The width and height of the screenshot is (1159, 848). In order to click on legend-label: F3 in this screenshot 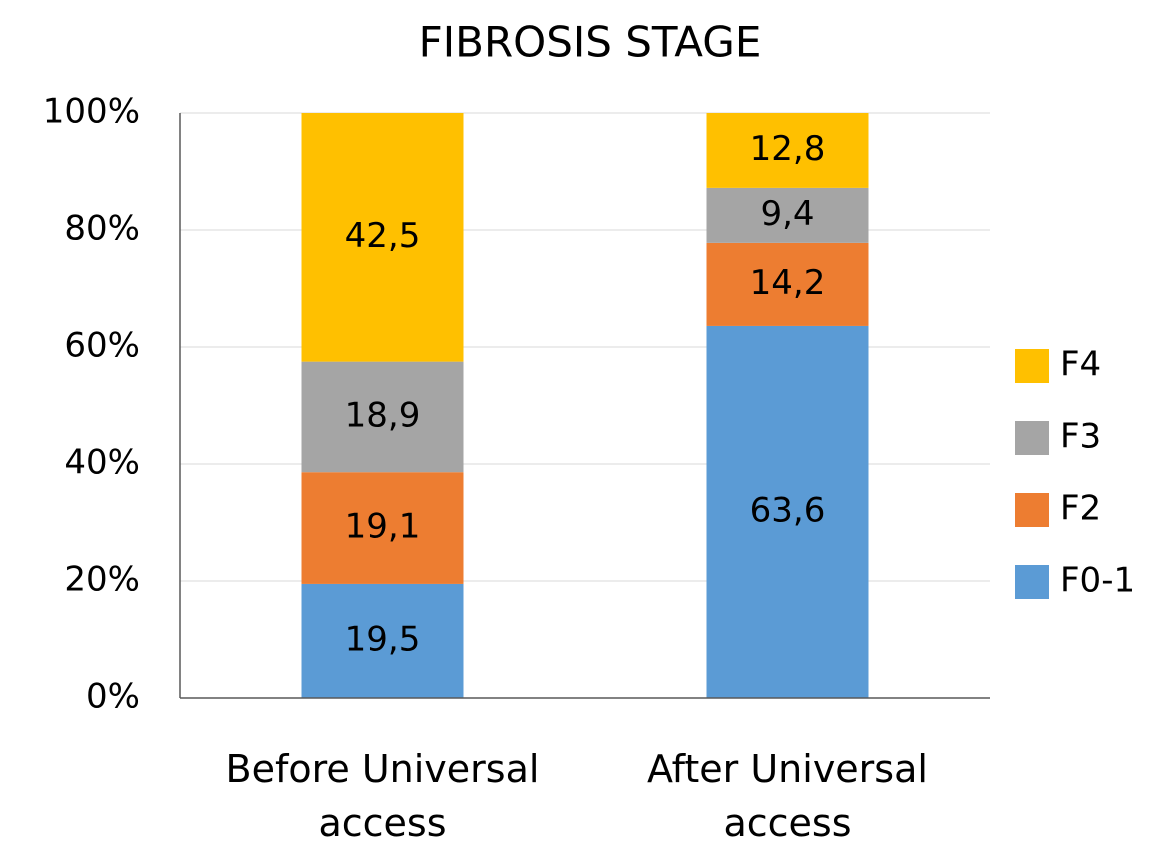, I will do `click(1080, 437)`.